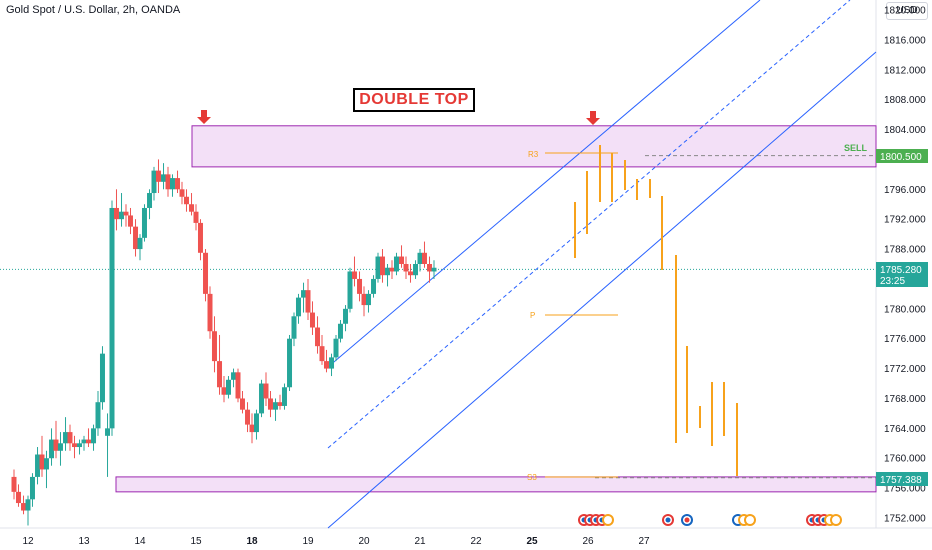 The image size is (932, 550). What do you see at coordinates (414, 100) in the screenshot?
I see `double-top-label: DOUBLE TOP` at bounding box center [414, 100].